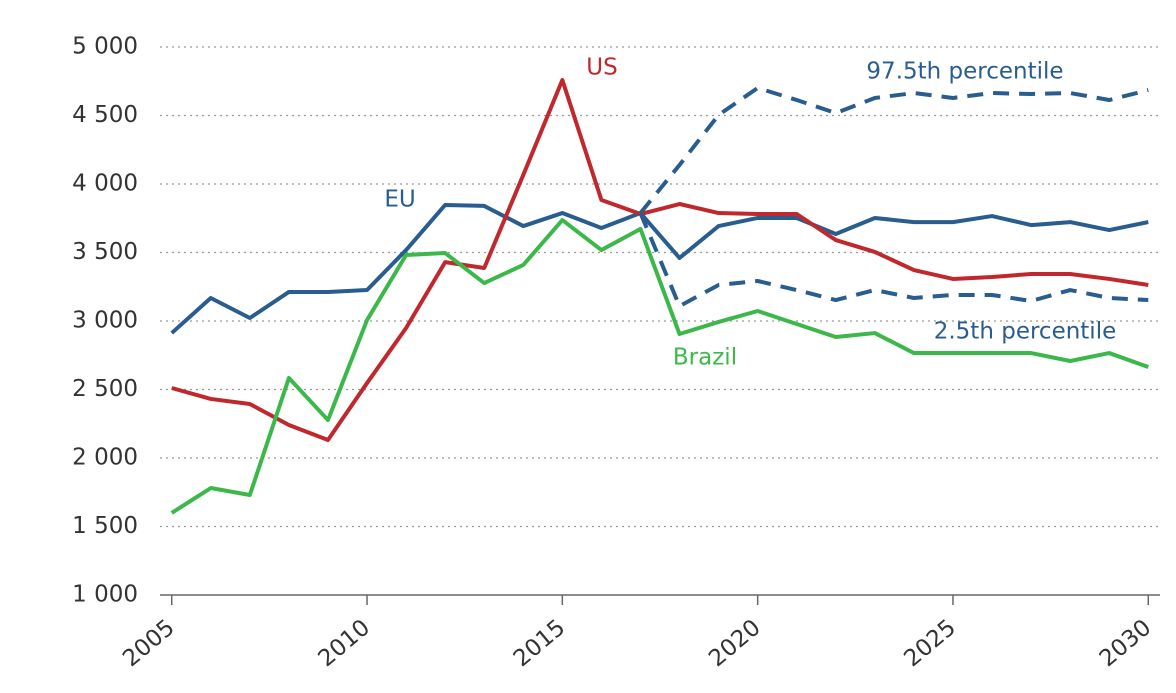  I want to click on series-label: 97.5th percentile, so click(964, 72).